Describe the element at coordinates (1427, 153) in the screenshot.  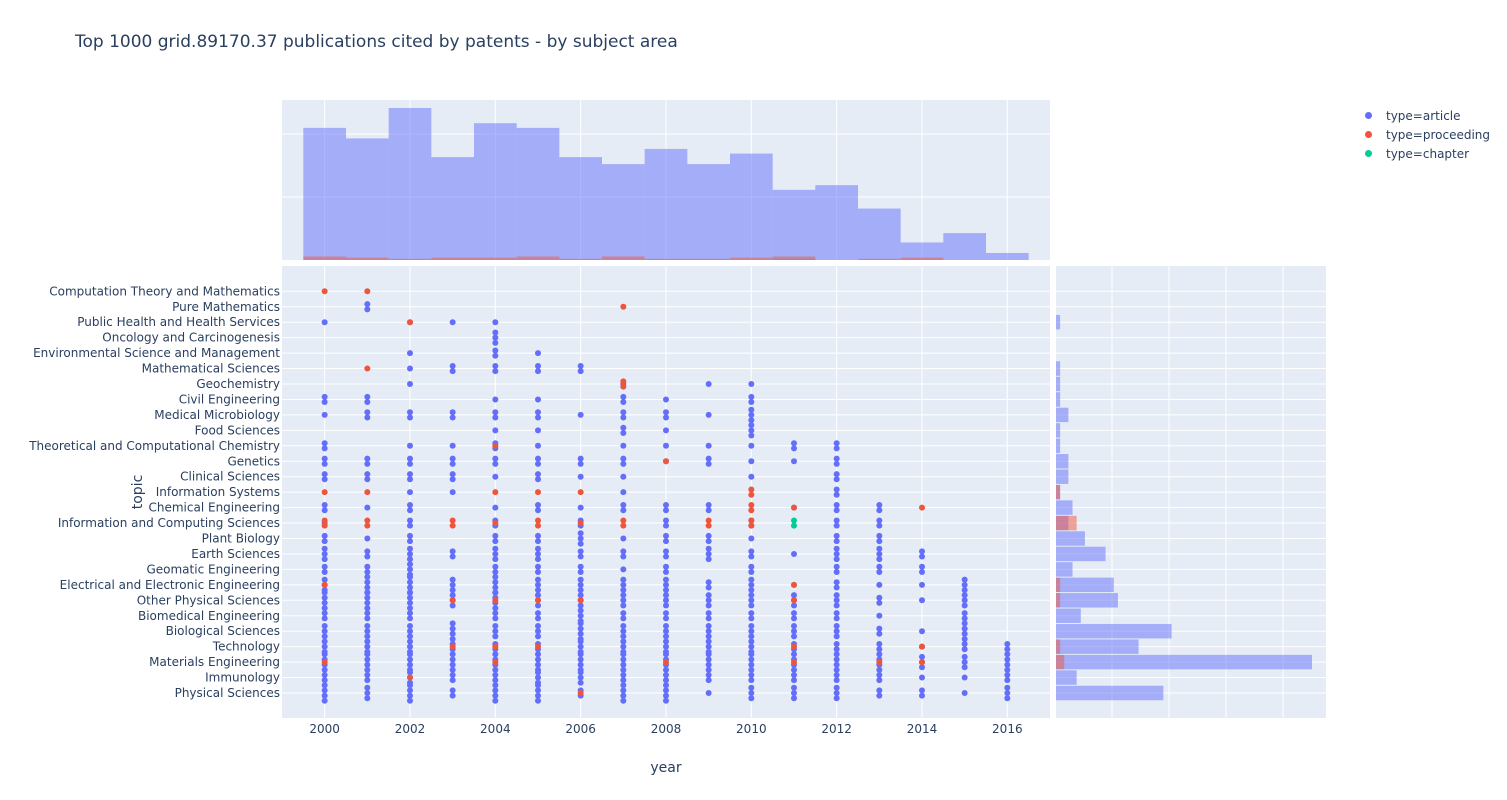
I see `legend-item-chapter: type=chapter` at that location.